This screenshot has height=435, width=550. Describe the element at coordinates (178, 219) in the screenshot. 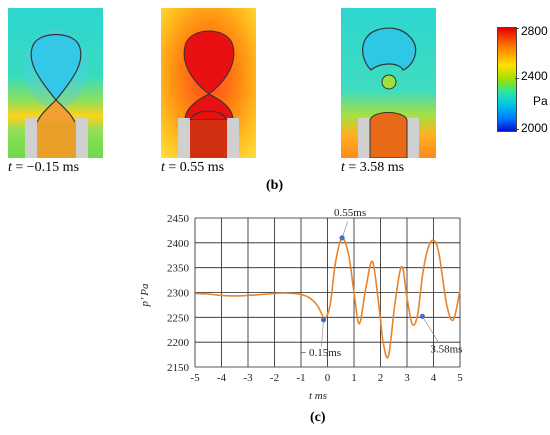

I see `y-tick-label: 2450` at that location.